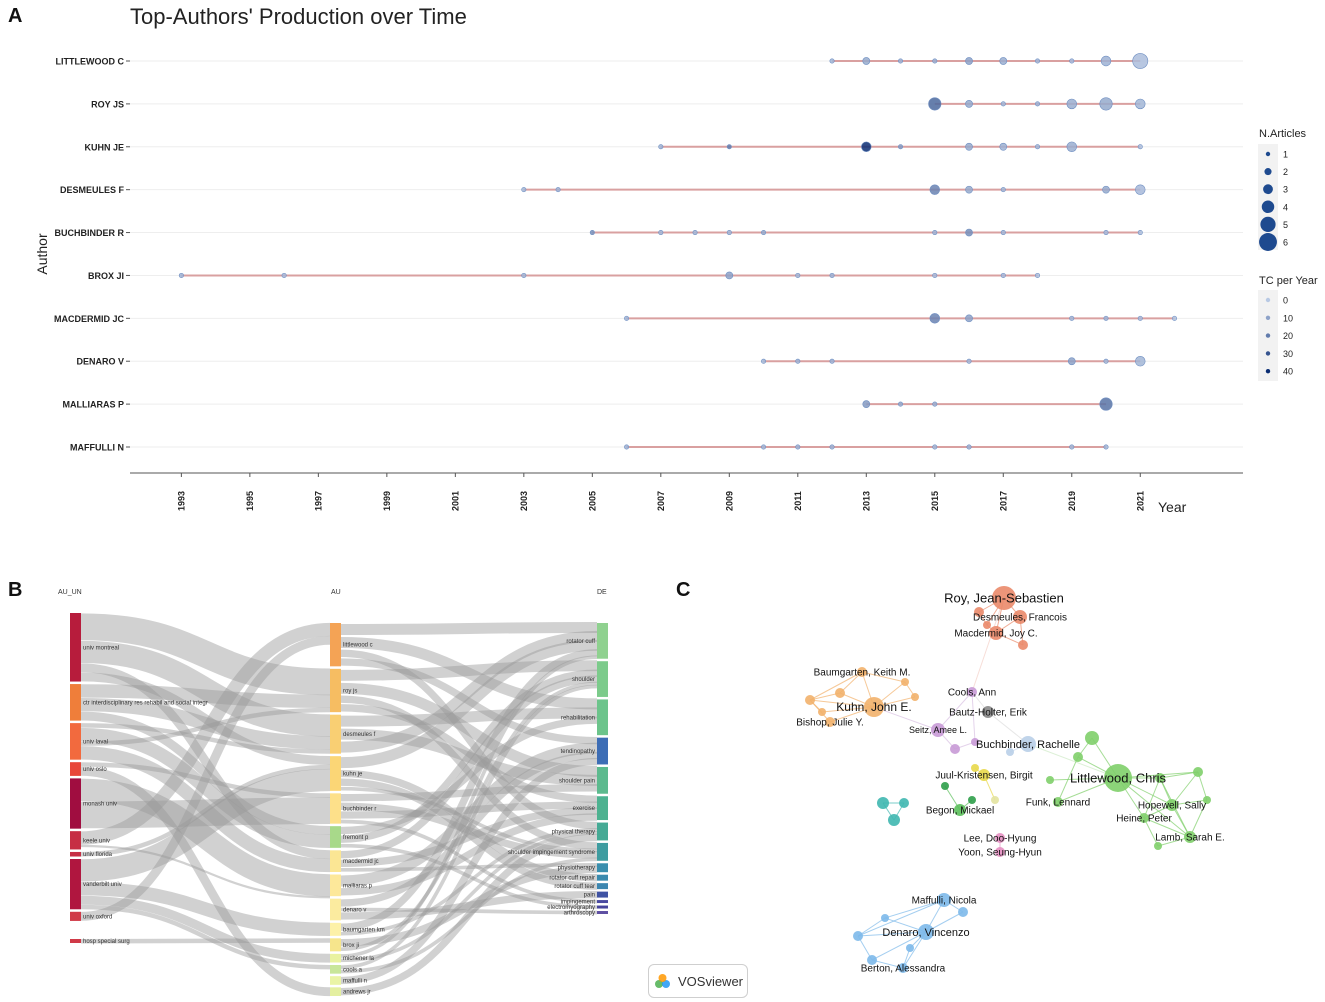 This screenshot has width=1325, height=1002. I want to click on x-tick-label: 2017, so click(1003, 501).